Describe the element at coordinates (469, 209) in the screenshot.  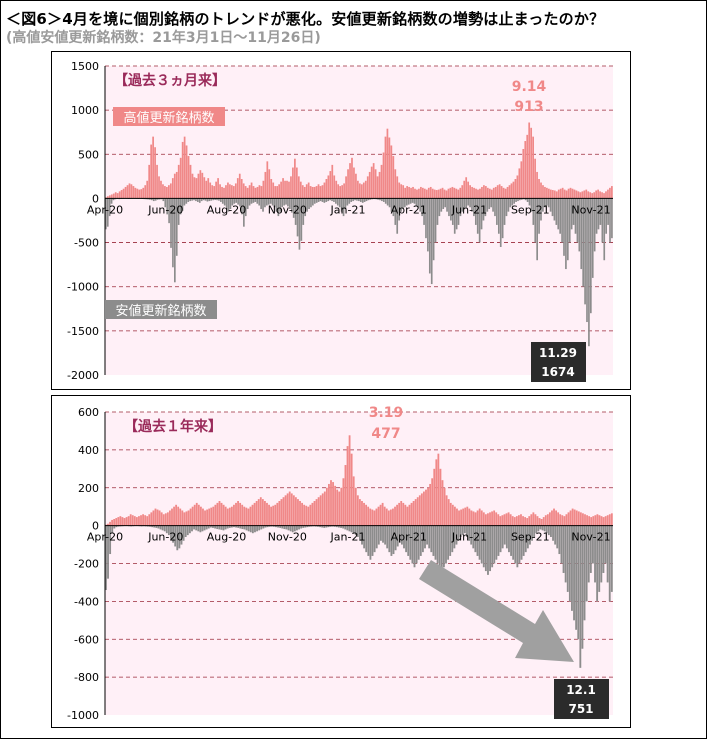
I see `x-tick-label: Jun-21` at that location.